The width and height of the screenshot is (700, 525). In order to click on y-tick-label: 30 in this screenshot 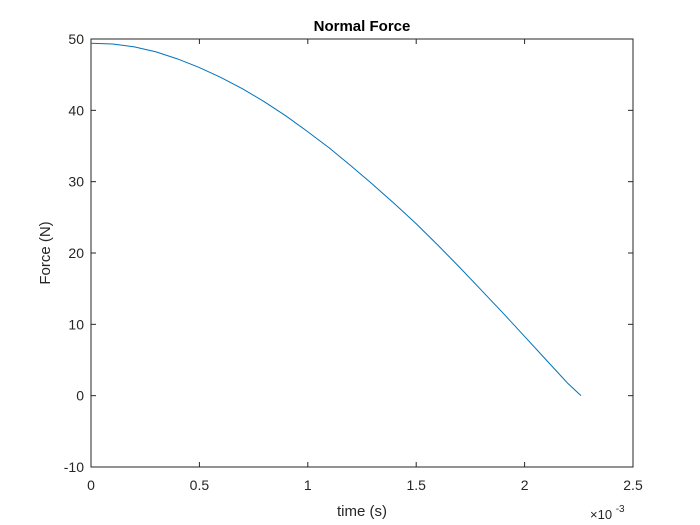, I will do `click(76, 182)`.